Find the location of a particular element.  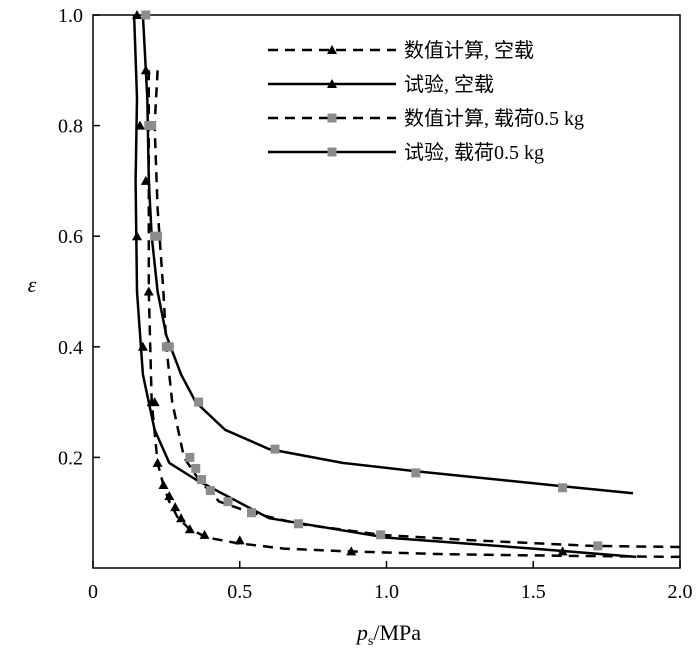

legend-item: 试验, 载荷0.5 kg is located at coordinates (406, 152).